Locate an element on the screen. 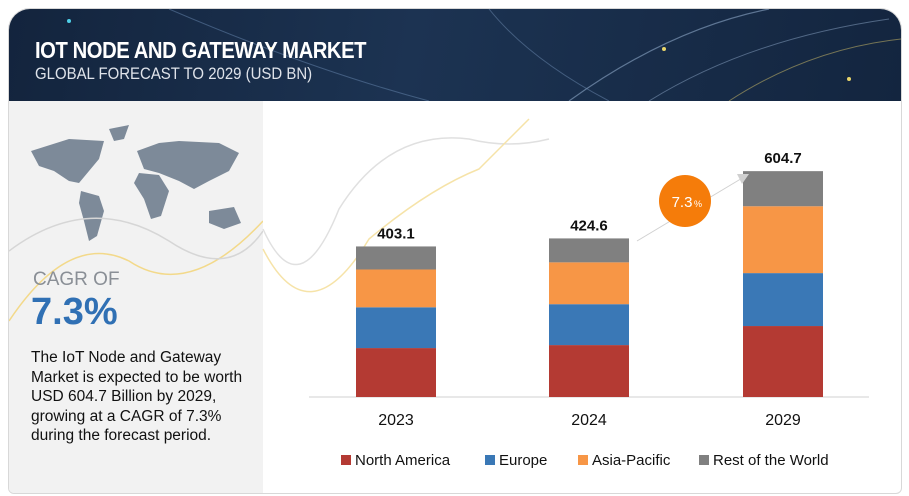 Image resolution: width=909 pixels, height=496 pixels. bar-segment-europe-2023 is located at coordinates (396, 328).